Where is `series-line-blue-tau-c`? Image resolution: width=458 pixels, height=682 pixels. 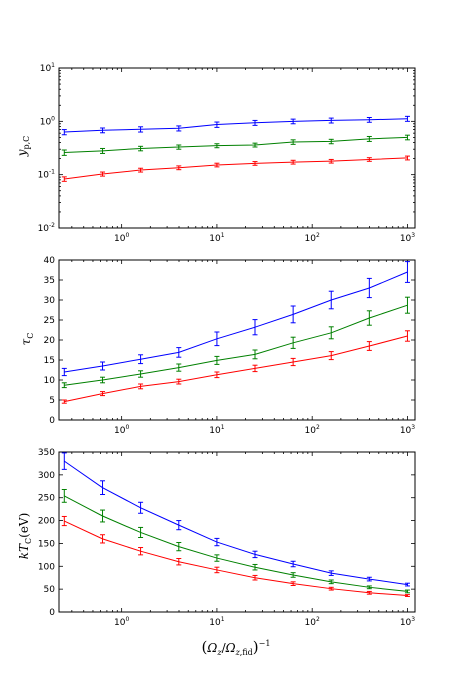 series-line-blue-tau-c is located at coordinates (236, 322).